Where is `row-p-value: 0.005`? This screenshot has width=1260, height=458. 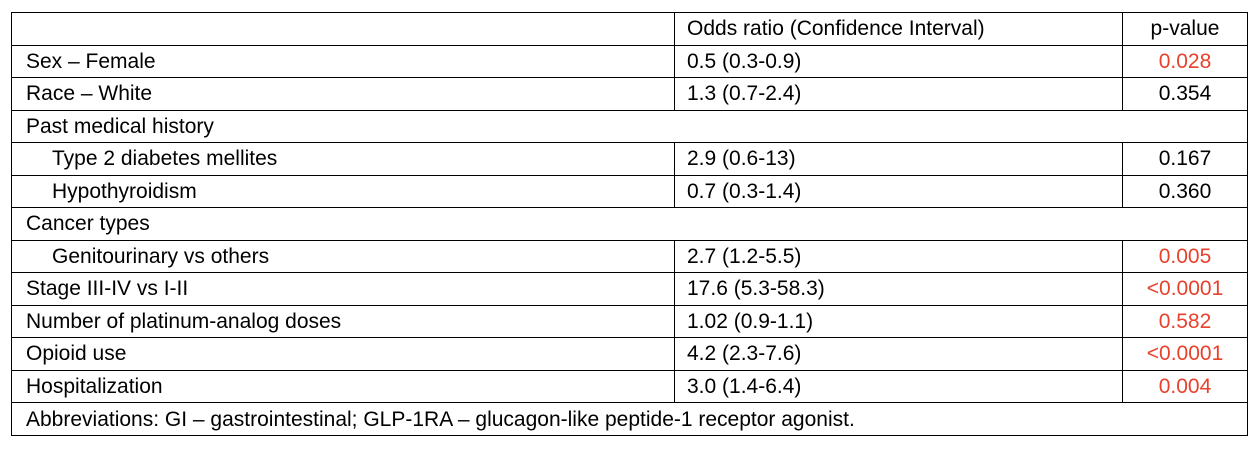
row-p-value: 0.005 is located at coordinates (1185, 256).